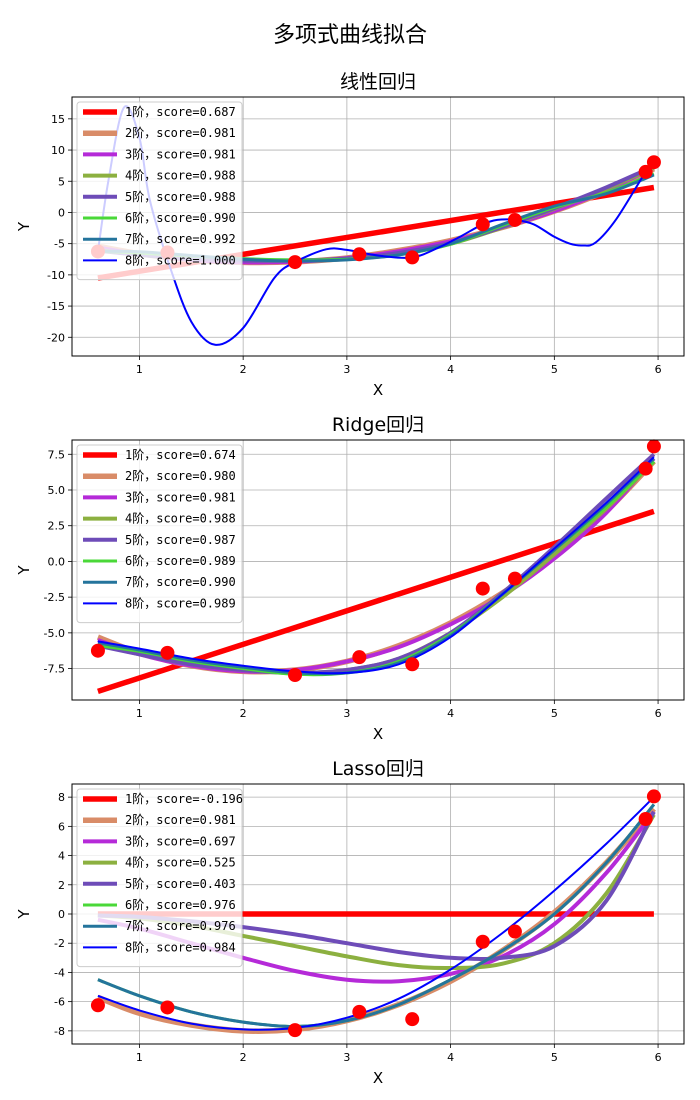  Describe the element at coordinates (59, 244) in the screenshot. I see `y-tick-label: -5` at that location.